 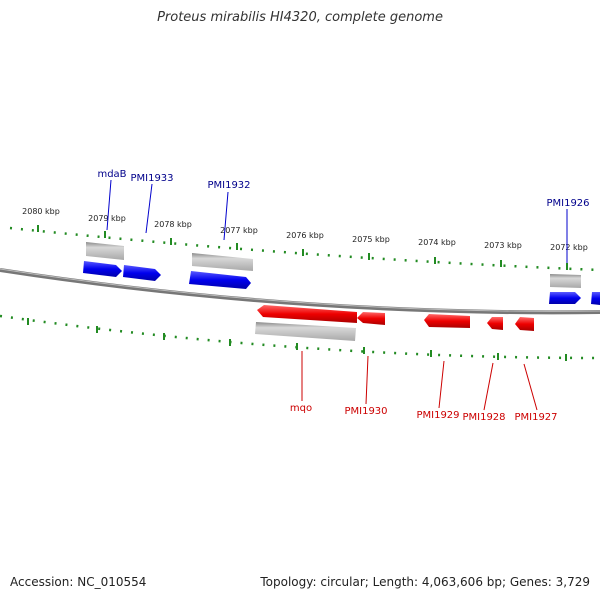 I want to click on tick-label: 2077 kbp, so click(x=239, y=230).